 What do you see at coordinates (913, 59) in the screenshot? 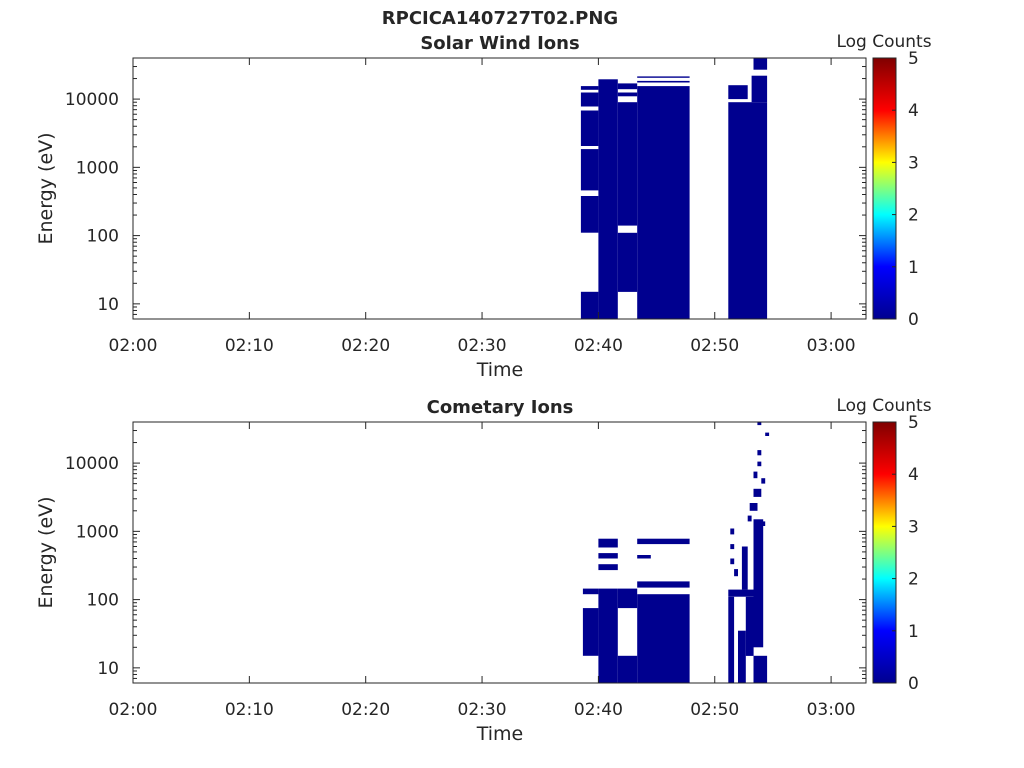
I see `colorbar-tick-label: 5` at bounding box center [913, 59].